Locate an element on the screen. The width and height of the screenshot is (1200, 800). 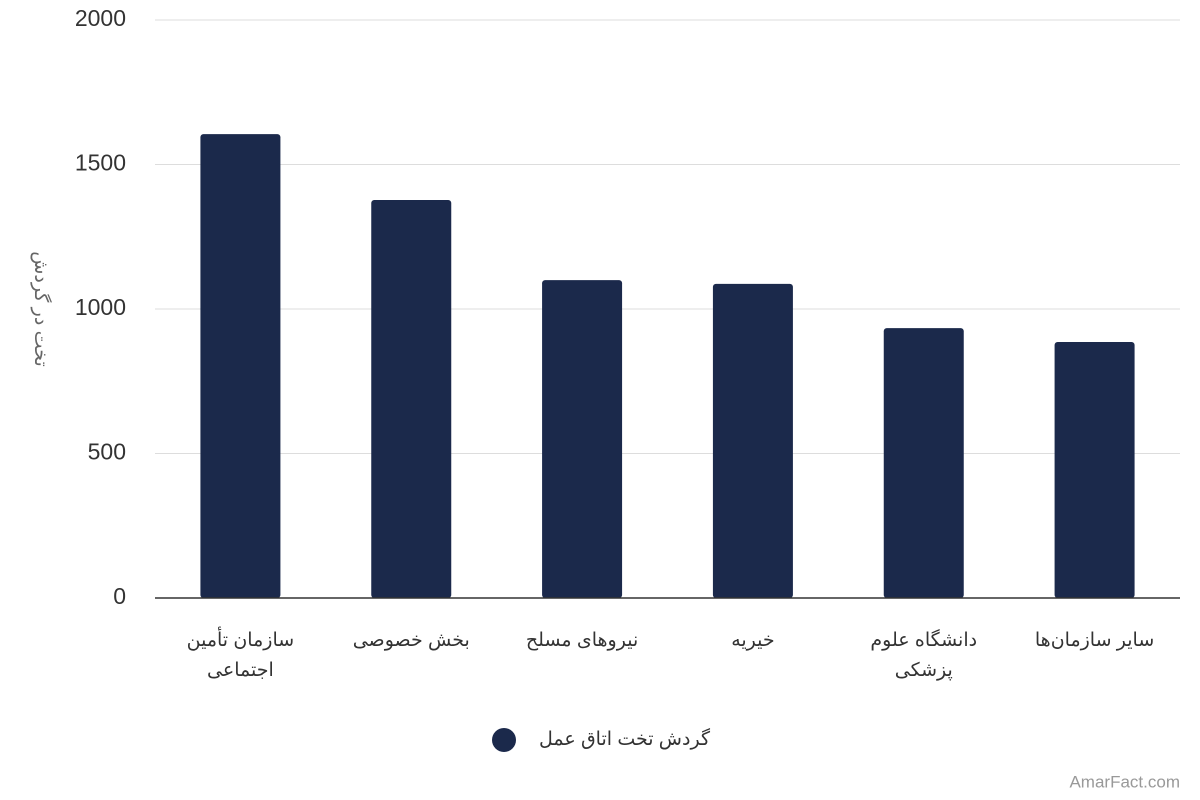
x-tick-label: سایر سازمان‌ها is located at coordinates (1094, 640).